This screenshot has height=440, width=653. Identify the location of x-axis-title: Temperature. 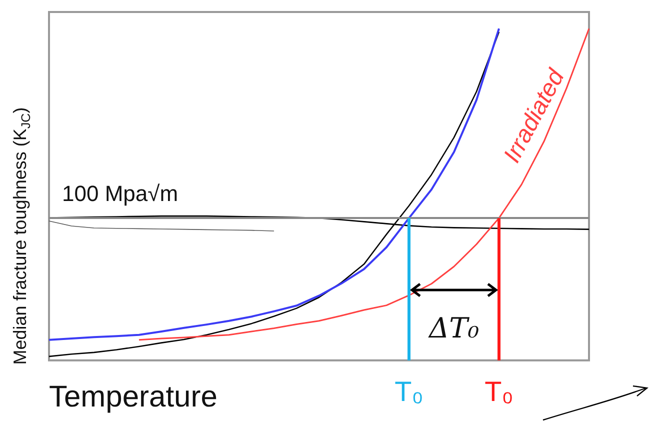
(133, 397).